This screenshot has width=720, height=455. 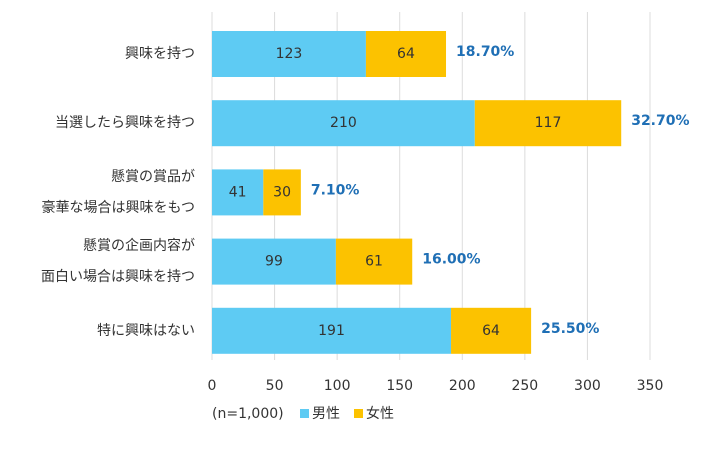 I want to click on x-tick-label: 350, so click(x=650, y=386).